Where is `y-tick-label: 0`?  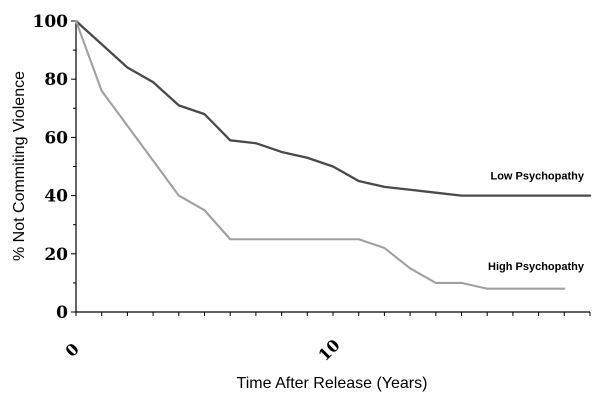 y-tick-label: 0 is located at coordinates (62, 313).